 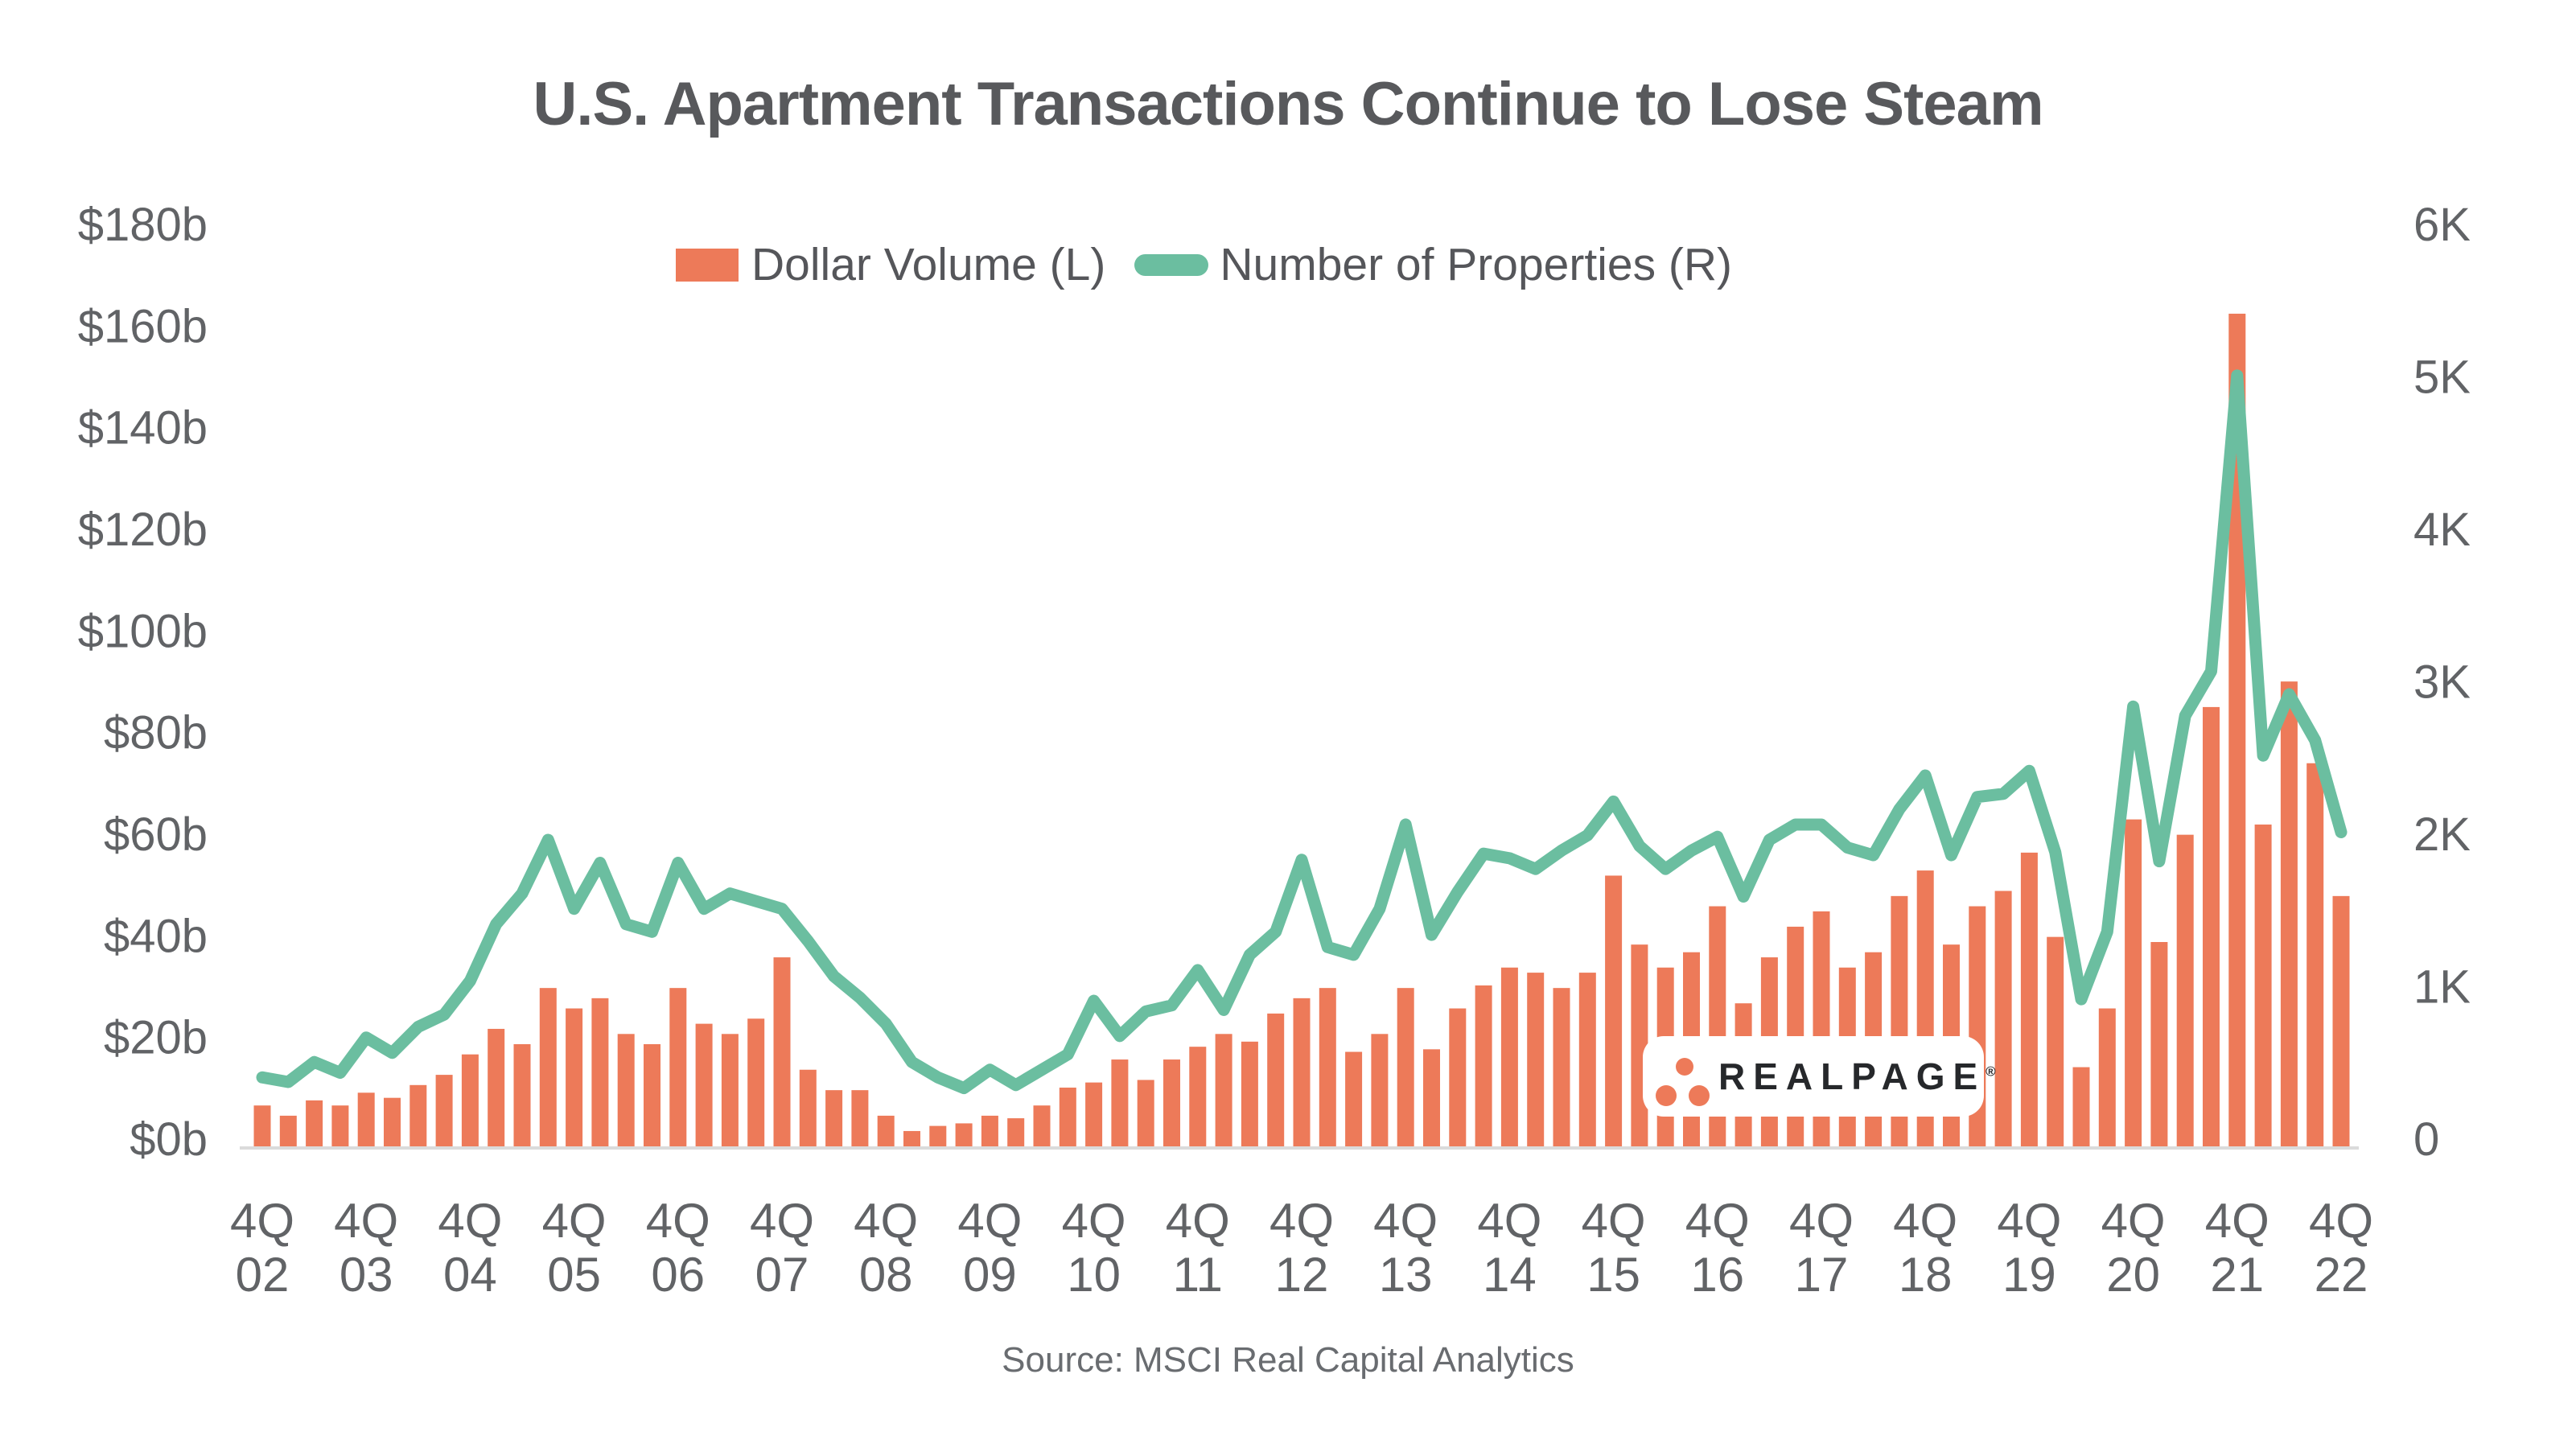 What do you see at coordinates (2081, 1106) in the screenshot?
I see `volume-bar-2Q20` at bounding box center [2081, 1106].